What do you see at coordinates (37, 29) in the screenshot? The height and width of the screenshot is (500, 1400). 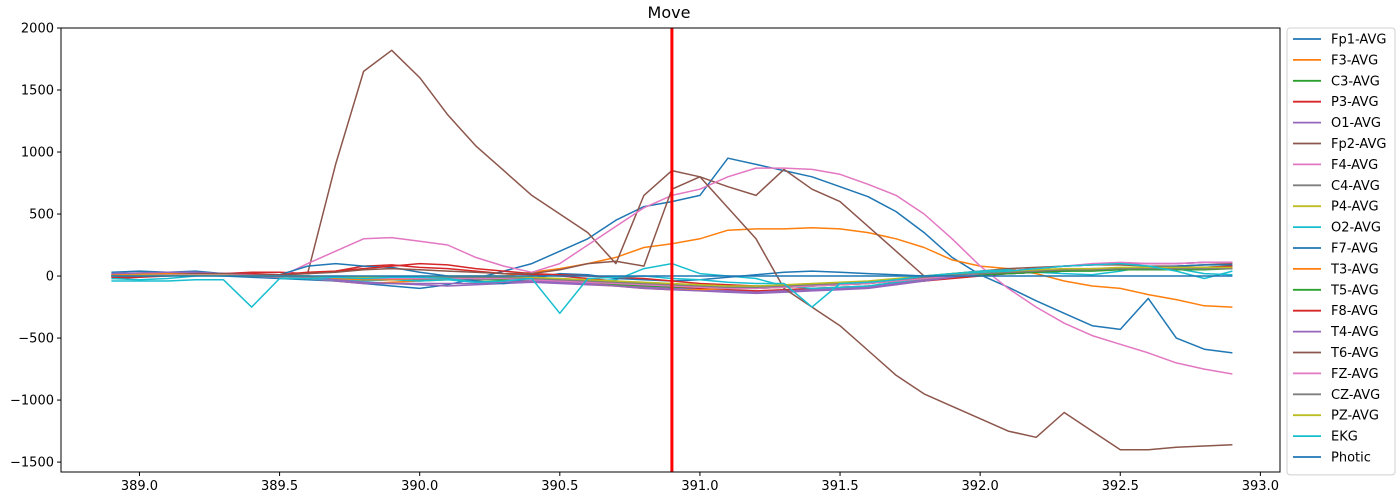 I see `y-tick-label: 2000` at bounding box center [37, 29].